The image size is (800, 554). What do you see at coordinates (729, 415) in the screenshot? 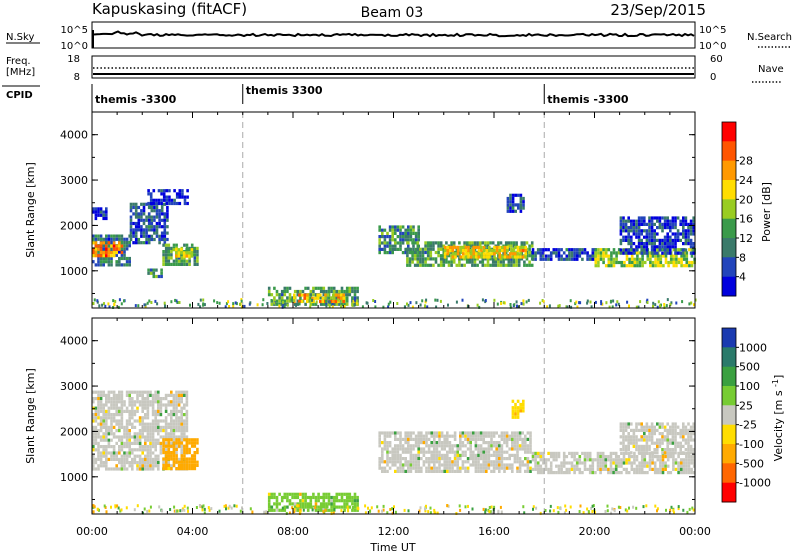
I see `colorbar-frame` at bounding box center [729, 415].